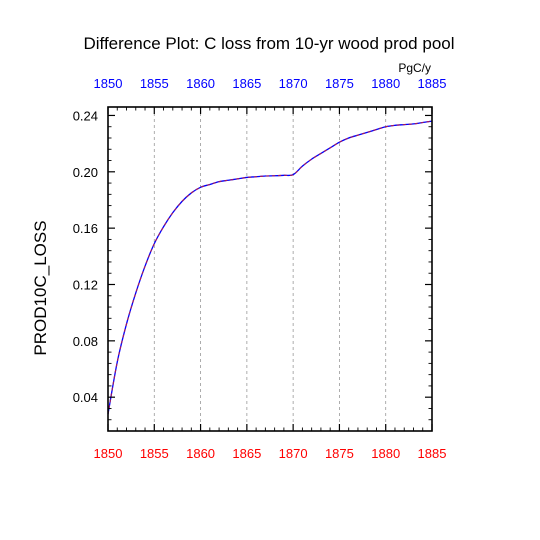  What do you see at coordinates (293, 453) in the screenshot?
I see `x-tick-label-bottom-1870: 1870` at bounding box center [293, 453].